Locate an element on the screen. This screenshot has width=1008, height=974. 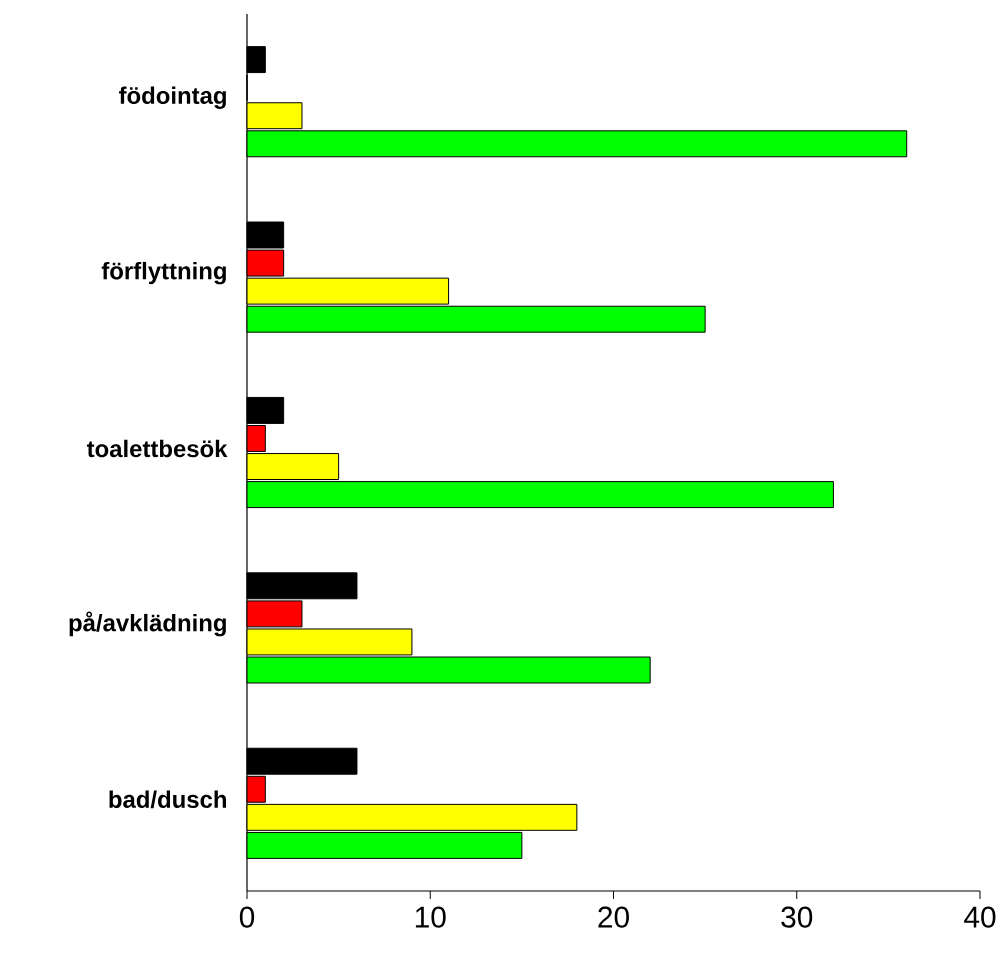
y-tick-label: på/avklädning is located at coordinates (147, 624).